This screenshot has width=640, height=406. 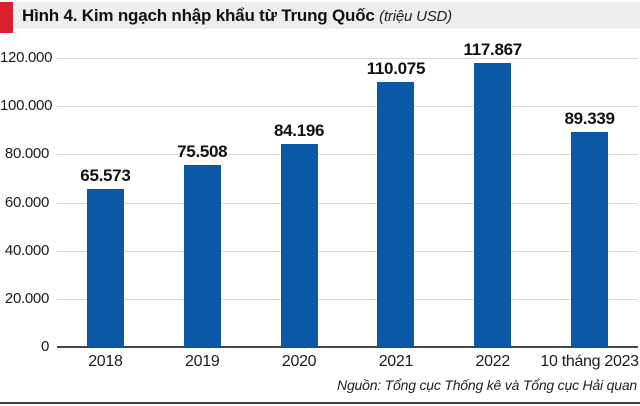 What do you see at coordinates (26, 298) in the screenshot?
I see `y-tick-label: 20.000` at bounding box center [26, 298].